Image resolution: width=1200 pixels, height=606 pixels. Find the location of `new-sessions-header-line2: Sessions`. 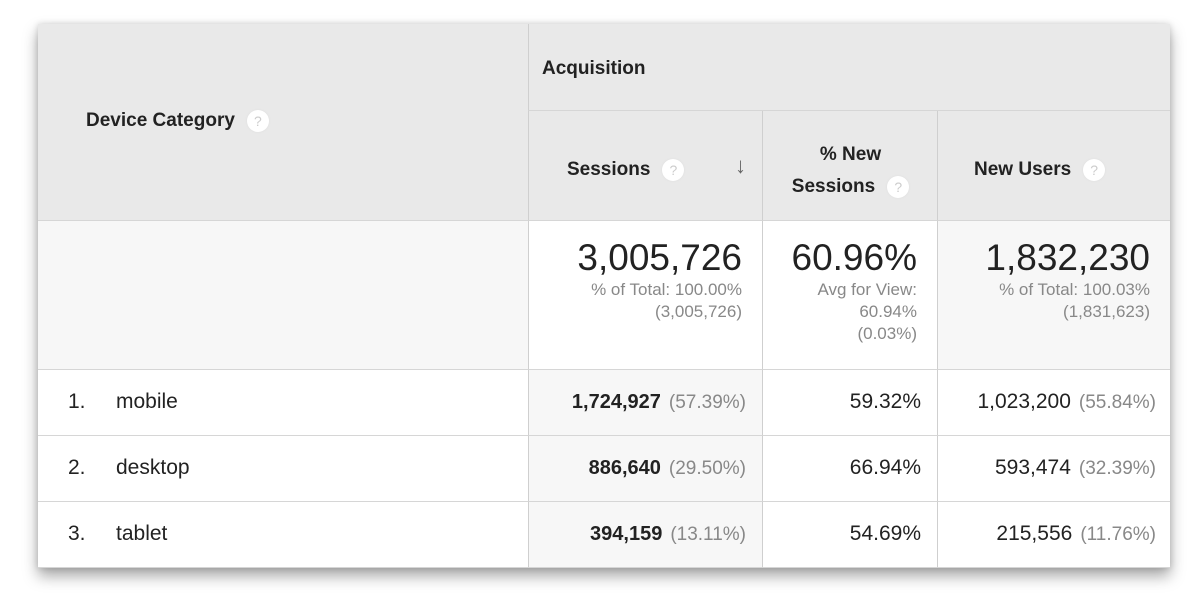

new-sessions-header-line2: Sessions is located at coordinates (833, 186).